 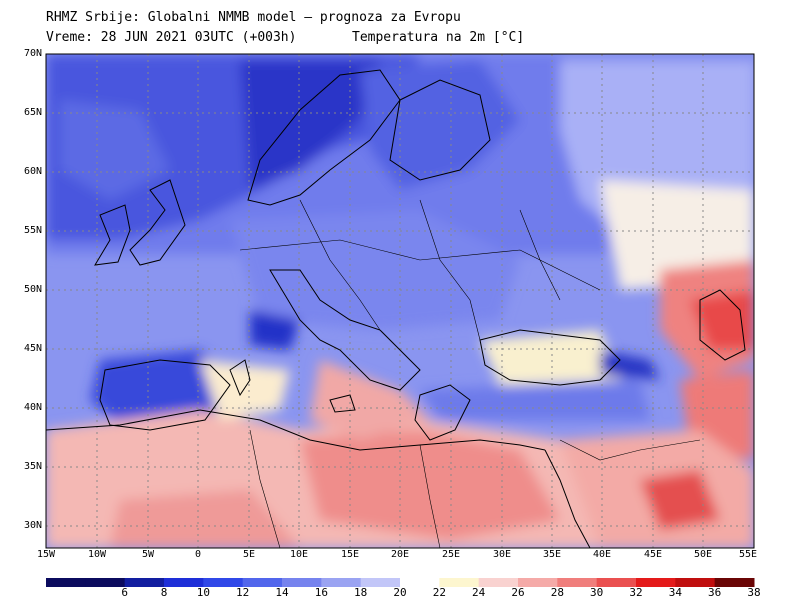 I want to click on lon-label: 25E, so click(x=451, y=554).